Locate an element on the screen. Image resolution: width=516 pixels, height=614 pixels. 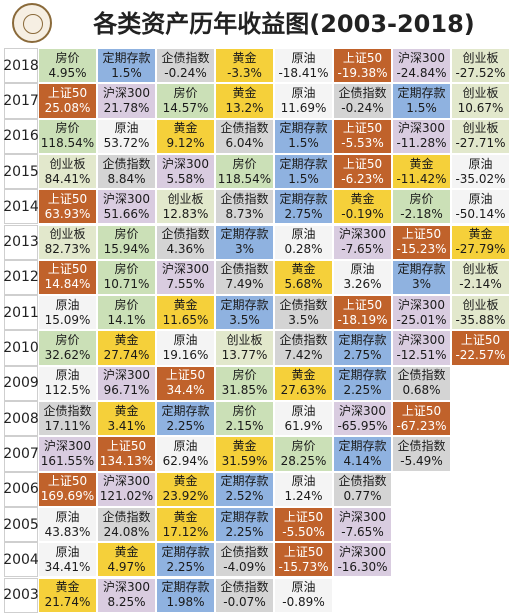
asset-cell: 上证50 -22.57% is located at coordinates (480, 348).